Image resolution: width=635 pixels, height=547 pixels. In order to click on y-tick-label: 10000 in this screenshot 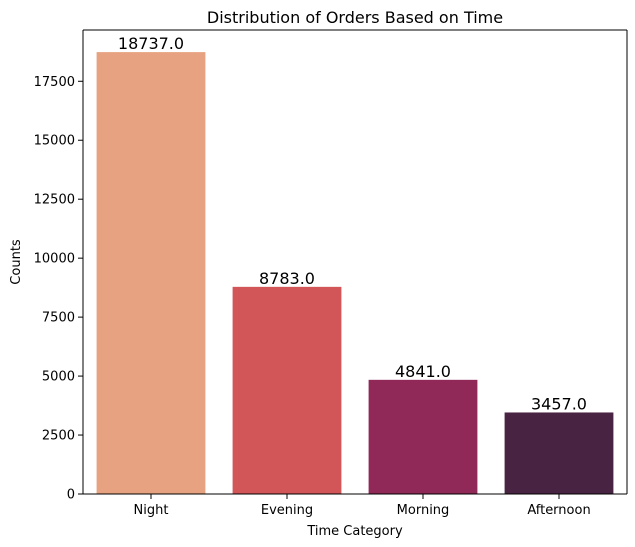, I will do `click(54, 259)`.